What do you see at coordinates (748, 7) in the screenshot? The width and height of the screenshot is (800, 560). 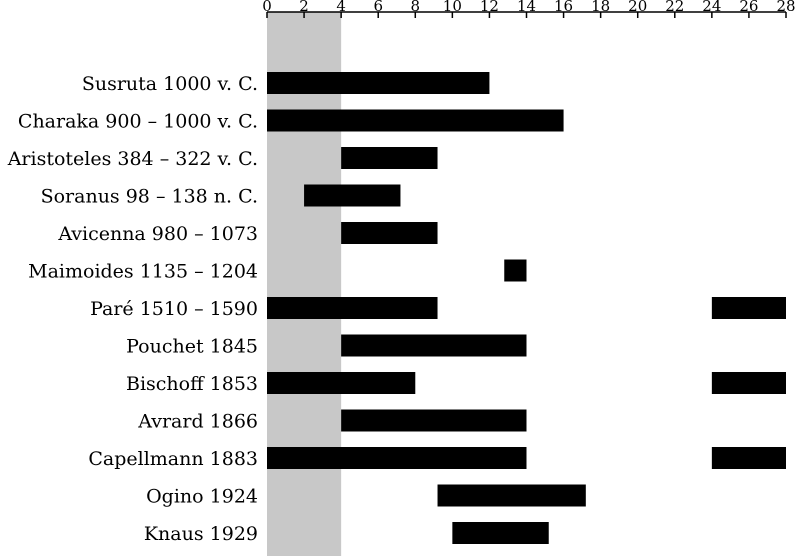 I see `x-tick-label-26: 26` at bounding box center [748, 7].